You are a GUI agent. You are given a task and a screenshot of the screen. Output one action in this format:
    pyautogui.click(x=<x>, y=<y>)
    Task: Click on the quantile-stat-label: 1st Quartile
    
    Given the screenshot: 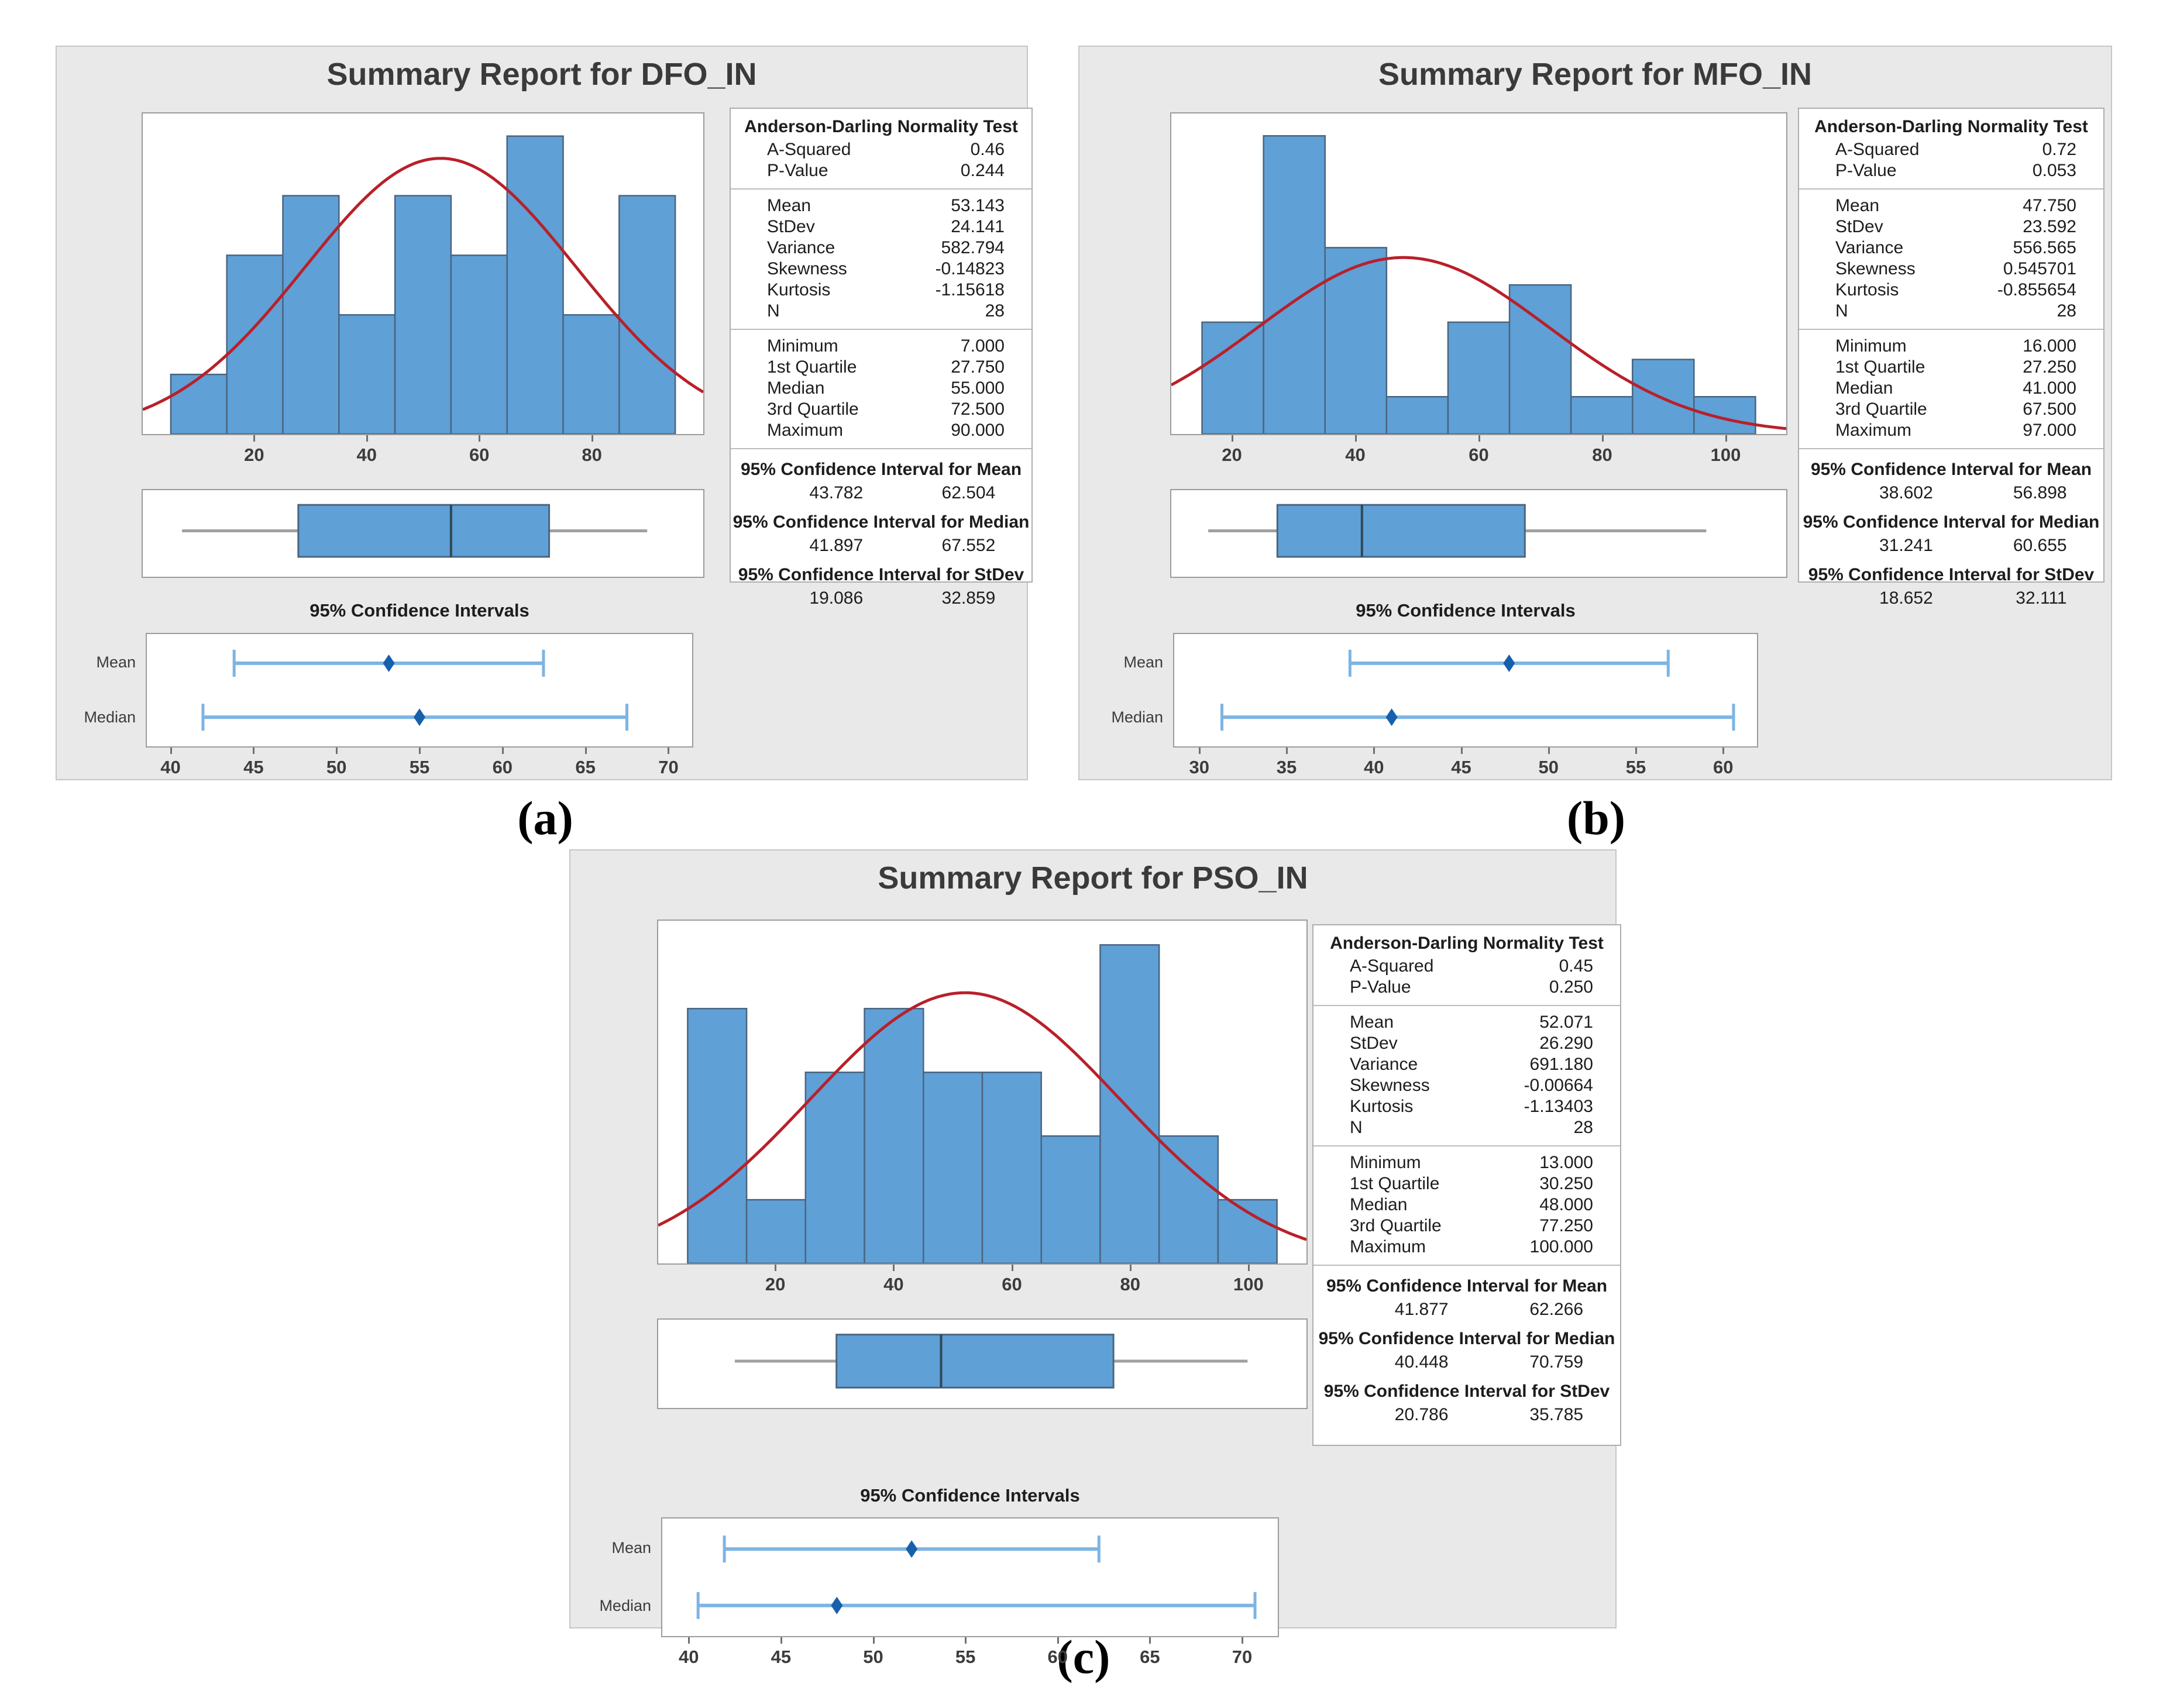 What is the action you would take?
    pyautogui.click(x=1395, y=1183)
    